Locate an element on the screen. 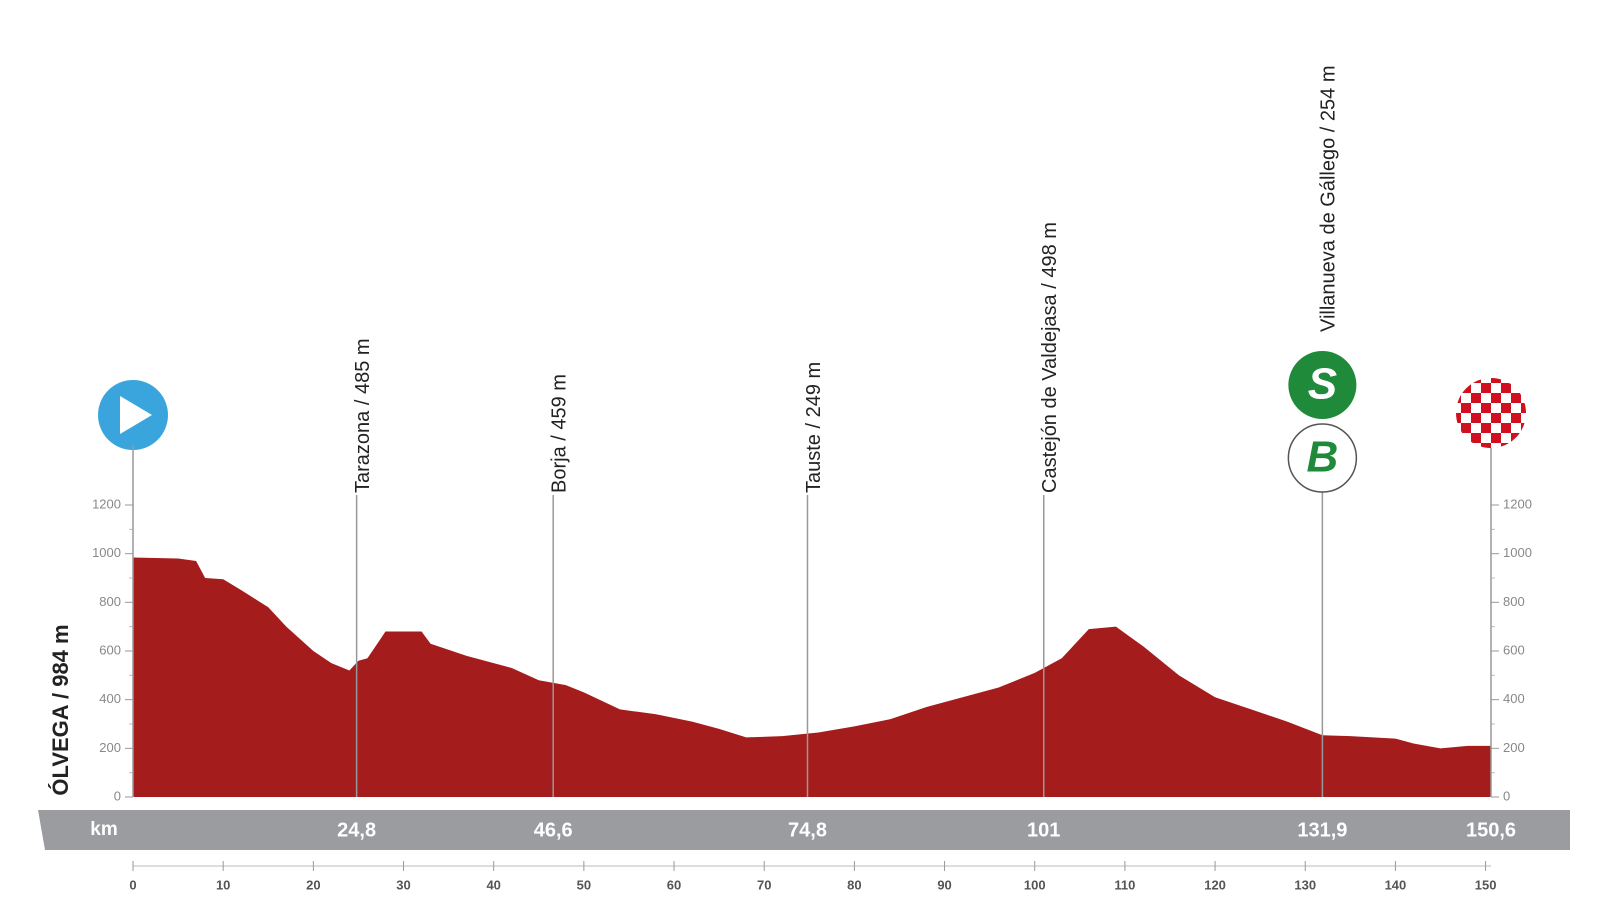  x-tick-label: 150 is located at coordinates (1486, 884).